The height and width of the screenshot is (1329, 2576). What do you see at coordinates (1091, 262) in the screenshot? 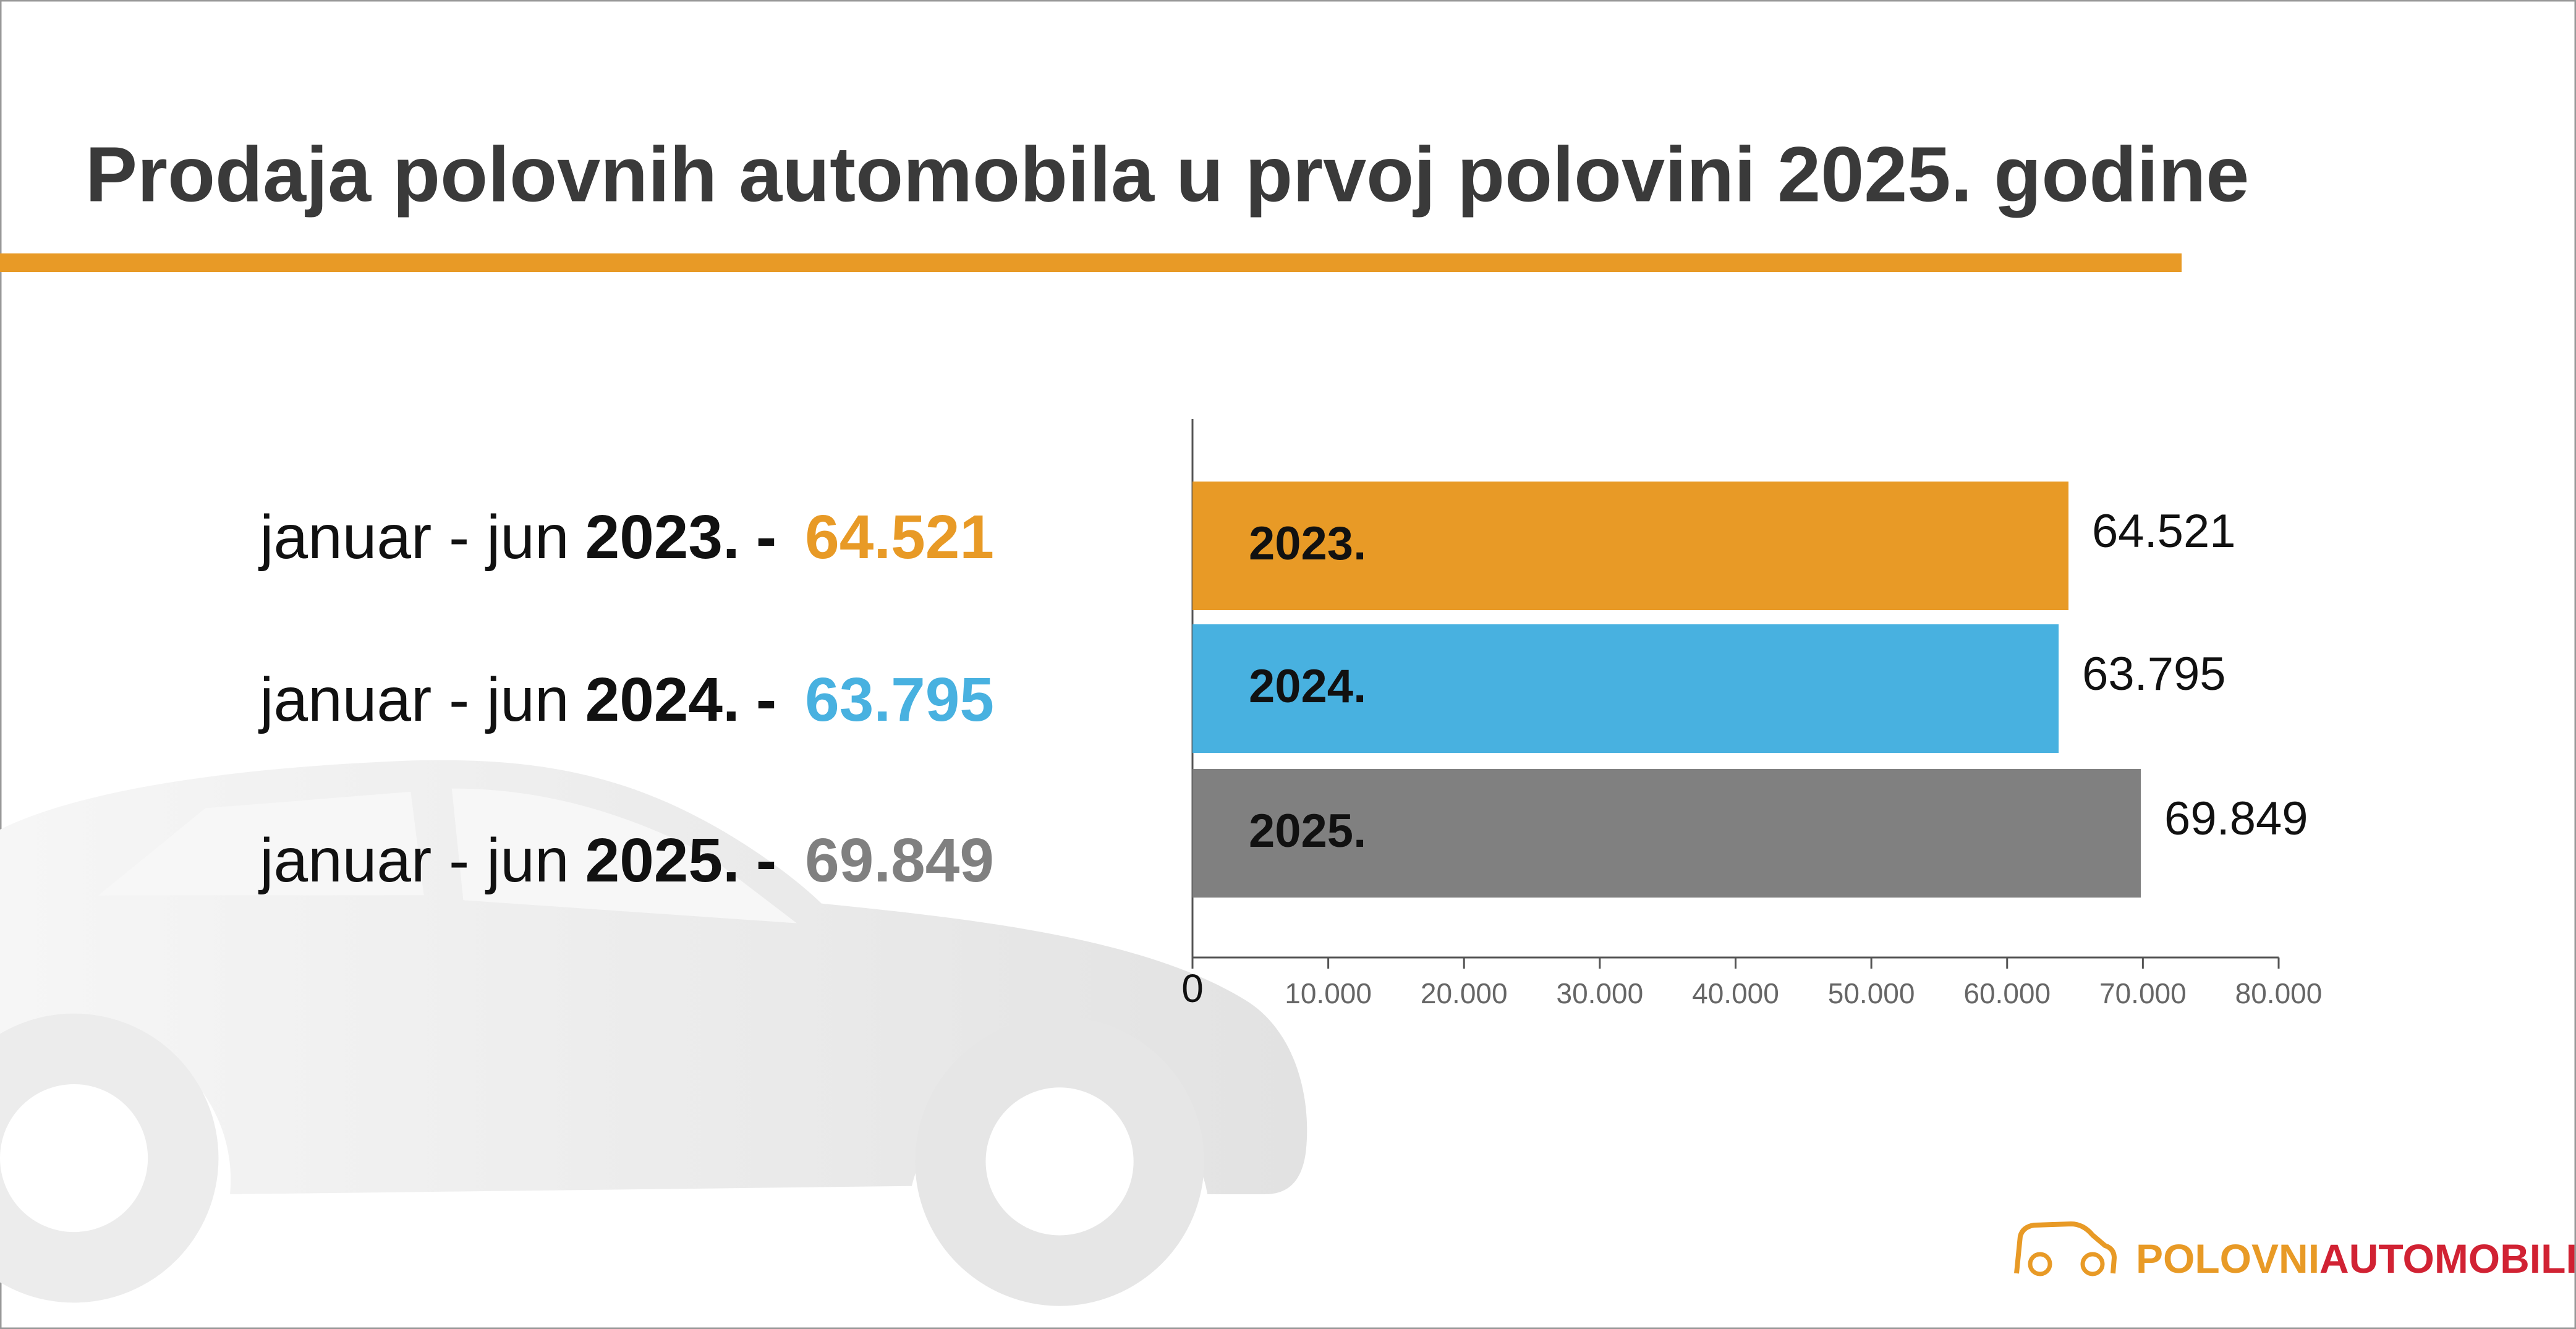
I see `title-rule` at bounding box center [1091, 262].